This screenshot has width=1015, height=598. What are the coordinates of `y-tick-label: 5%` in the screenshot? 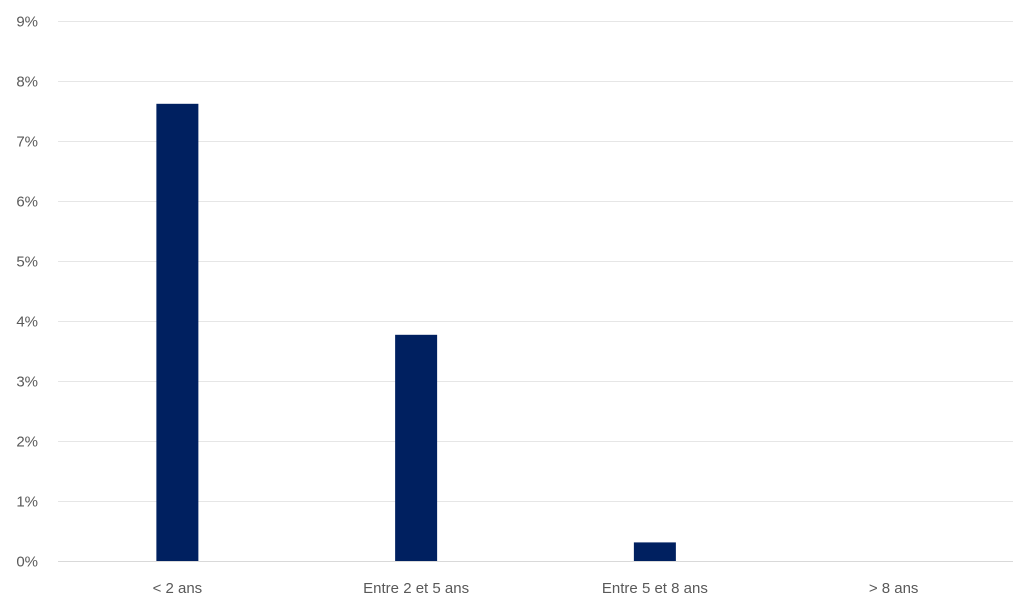 It's located at (27, 262).